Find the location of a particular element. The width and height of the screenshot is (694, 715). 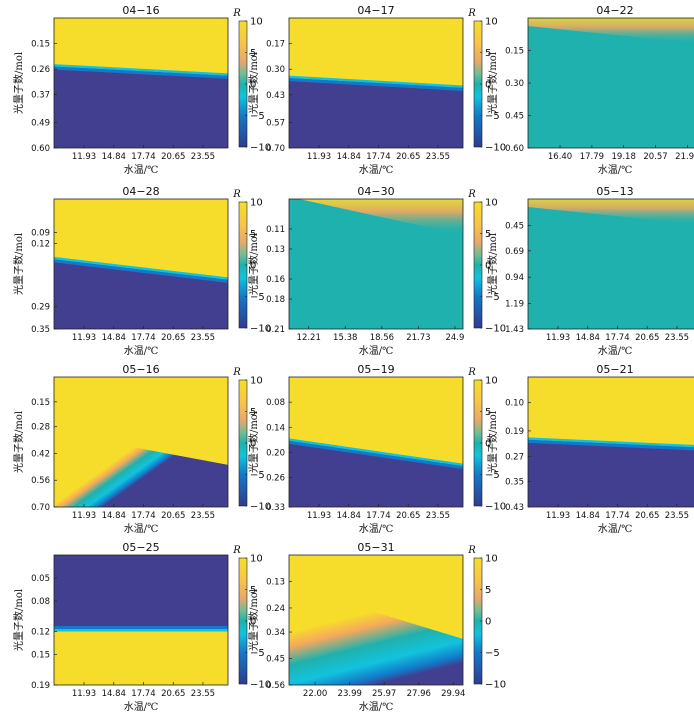

panel-title: 05−19 is located at coordinates (375, 369).